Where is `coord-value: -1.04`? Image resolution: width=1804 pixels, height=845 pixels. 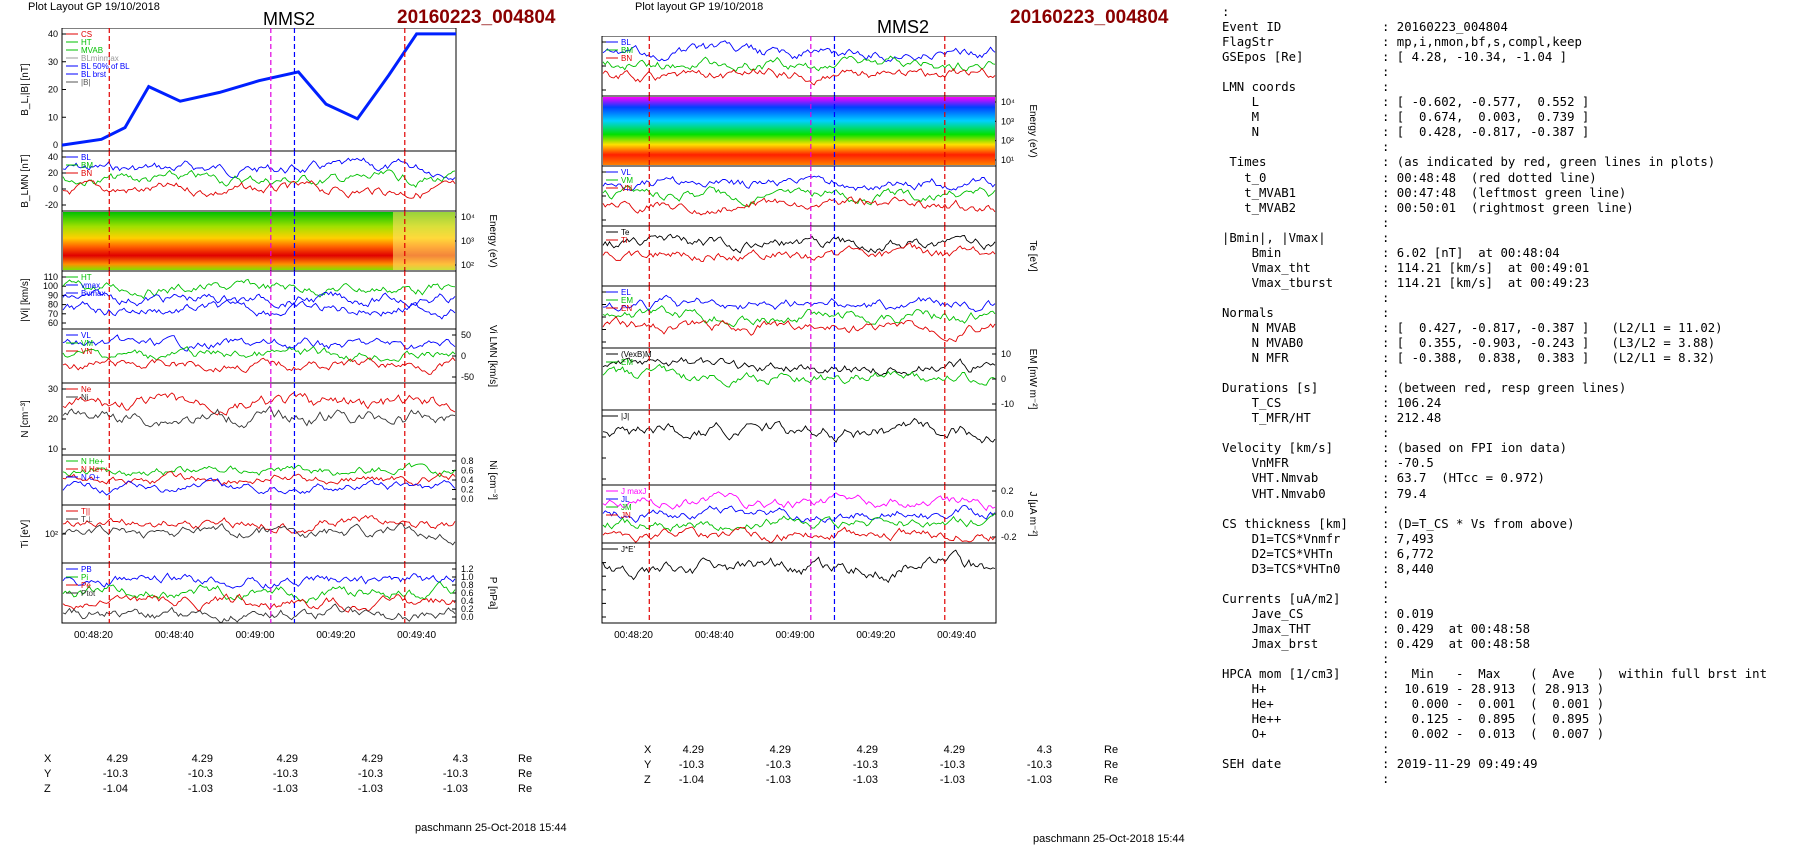 coord-value: -1.04 is located at coordinates (691, 780).